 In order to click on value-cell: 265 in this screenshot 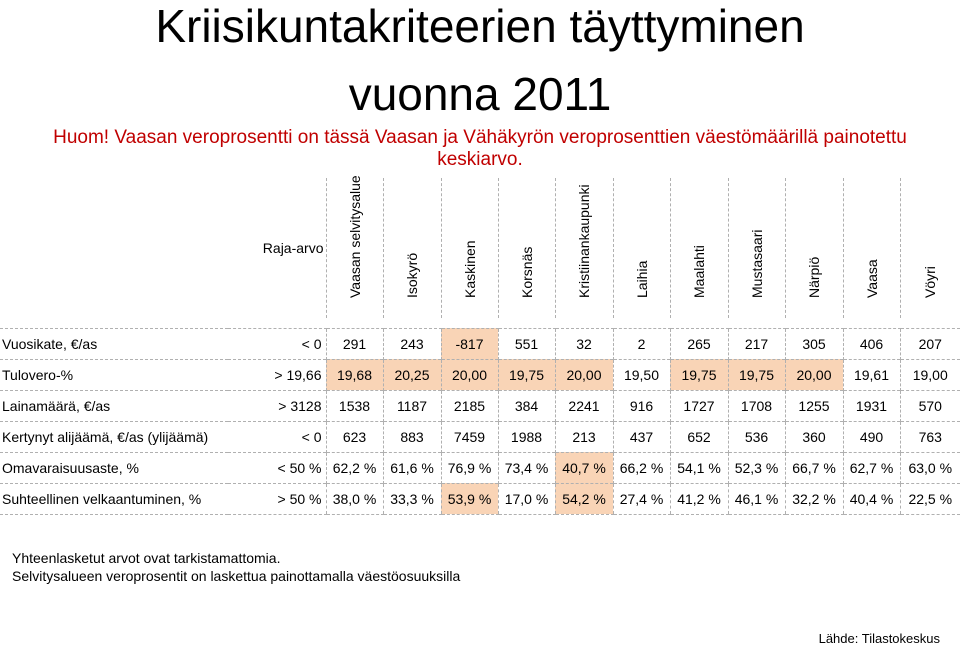, I will do `click(698, 343)`.